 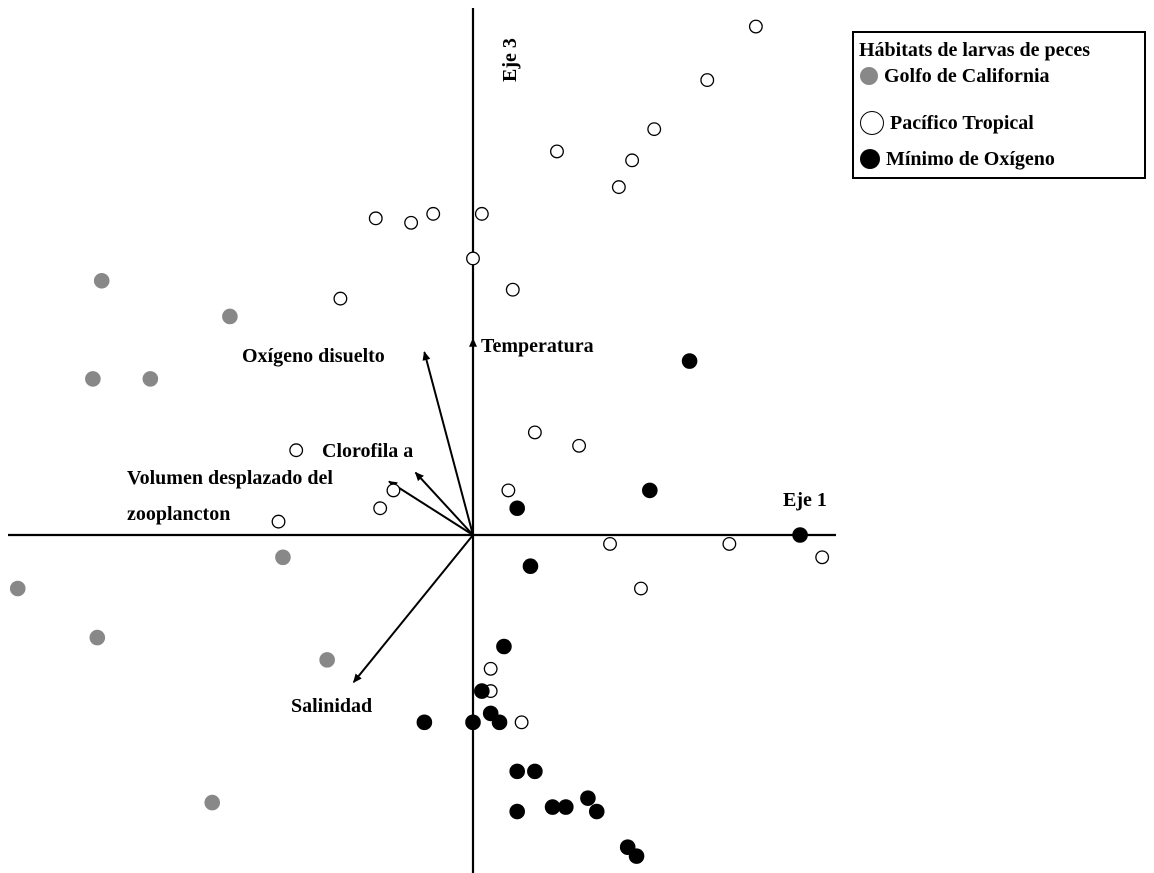 I want to click on legend-label-golfo: Golfo de California, so click(x=967, y=75).